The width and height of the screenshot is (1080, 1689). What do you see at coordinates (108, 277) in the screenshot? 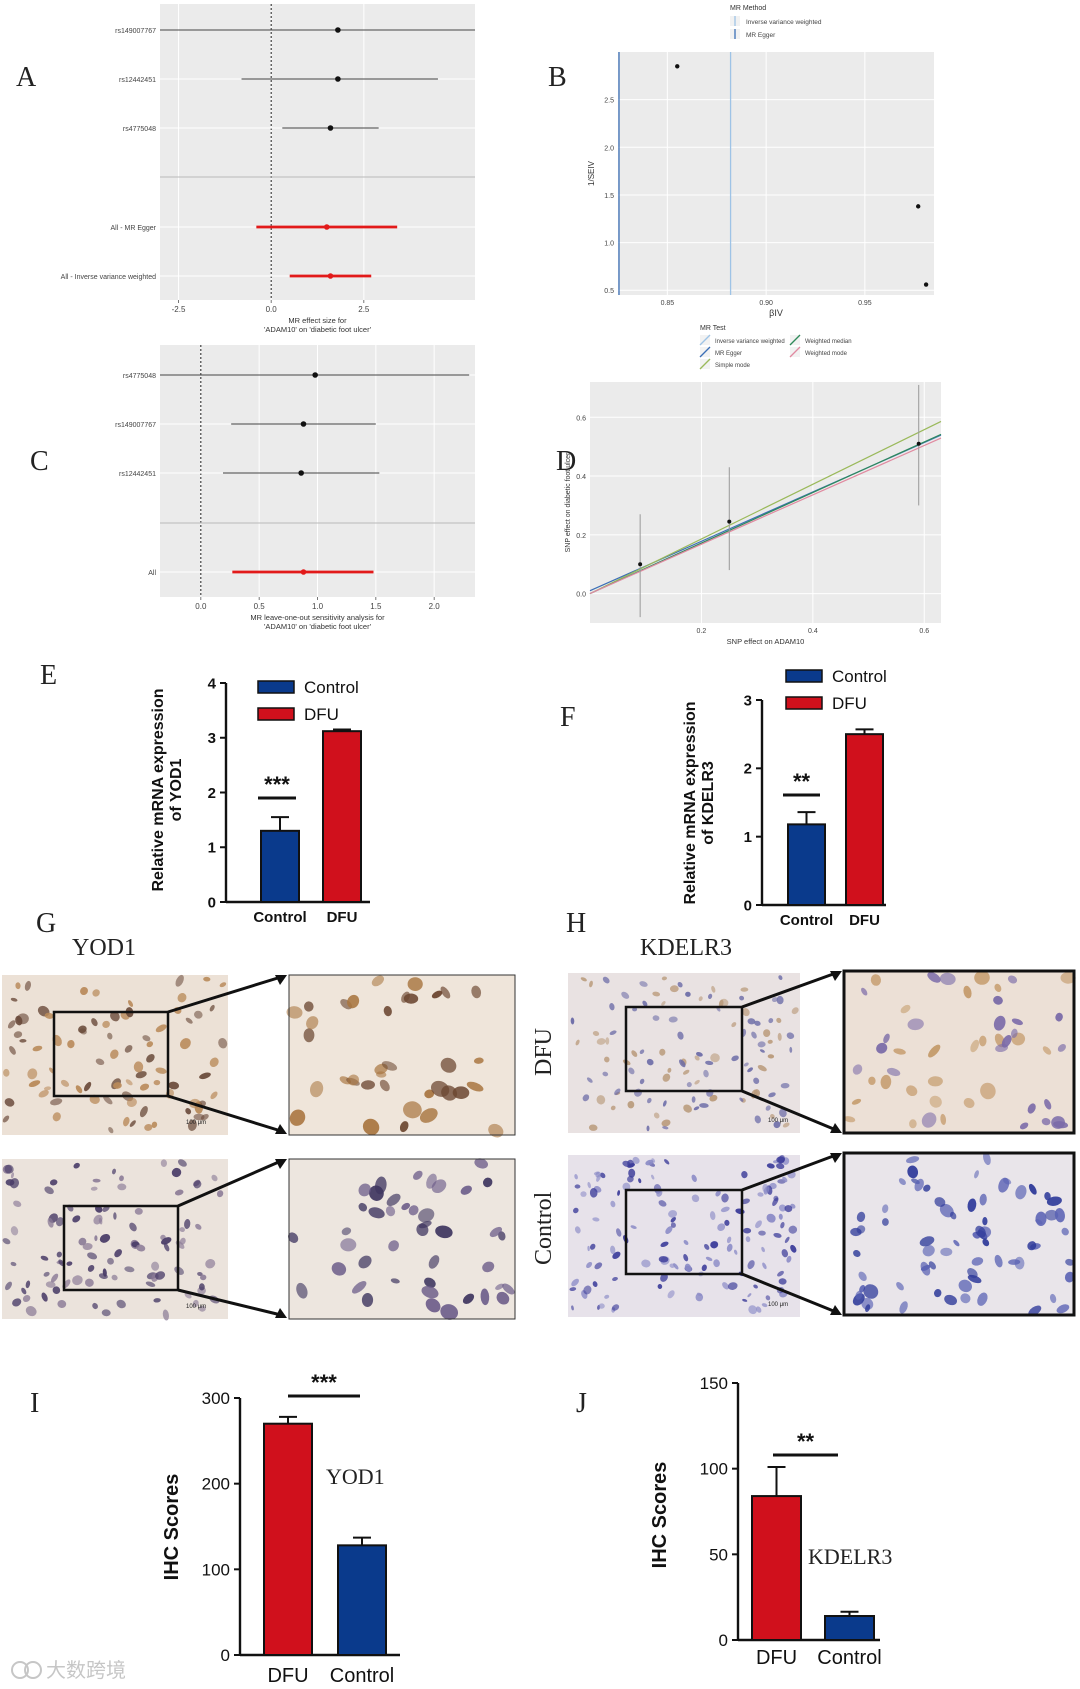
I see `row-label: All - Inverse variance weighted` at bounding box center [108, 277].